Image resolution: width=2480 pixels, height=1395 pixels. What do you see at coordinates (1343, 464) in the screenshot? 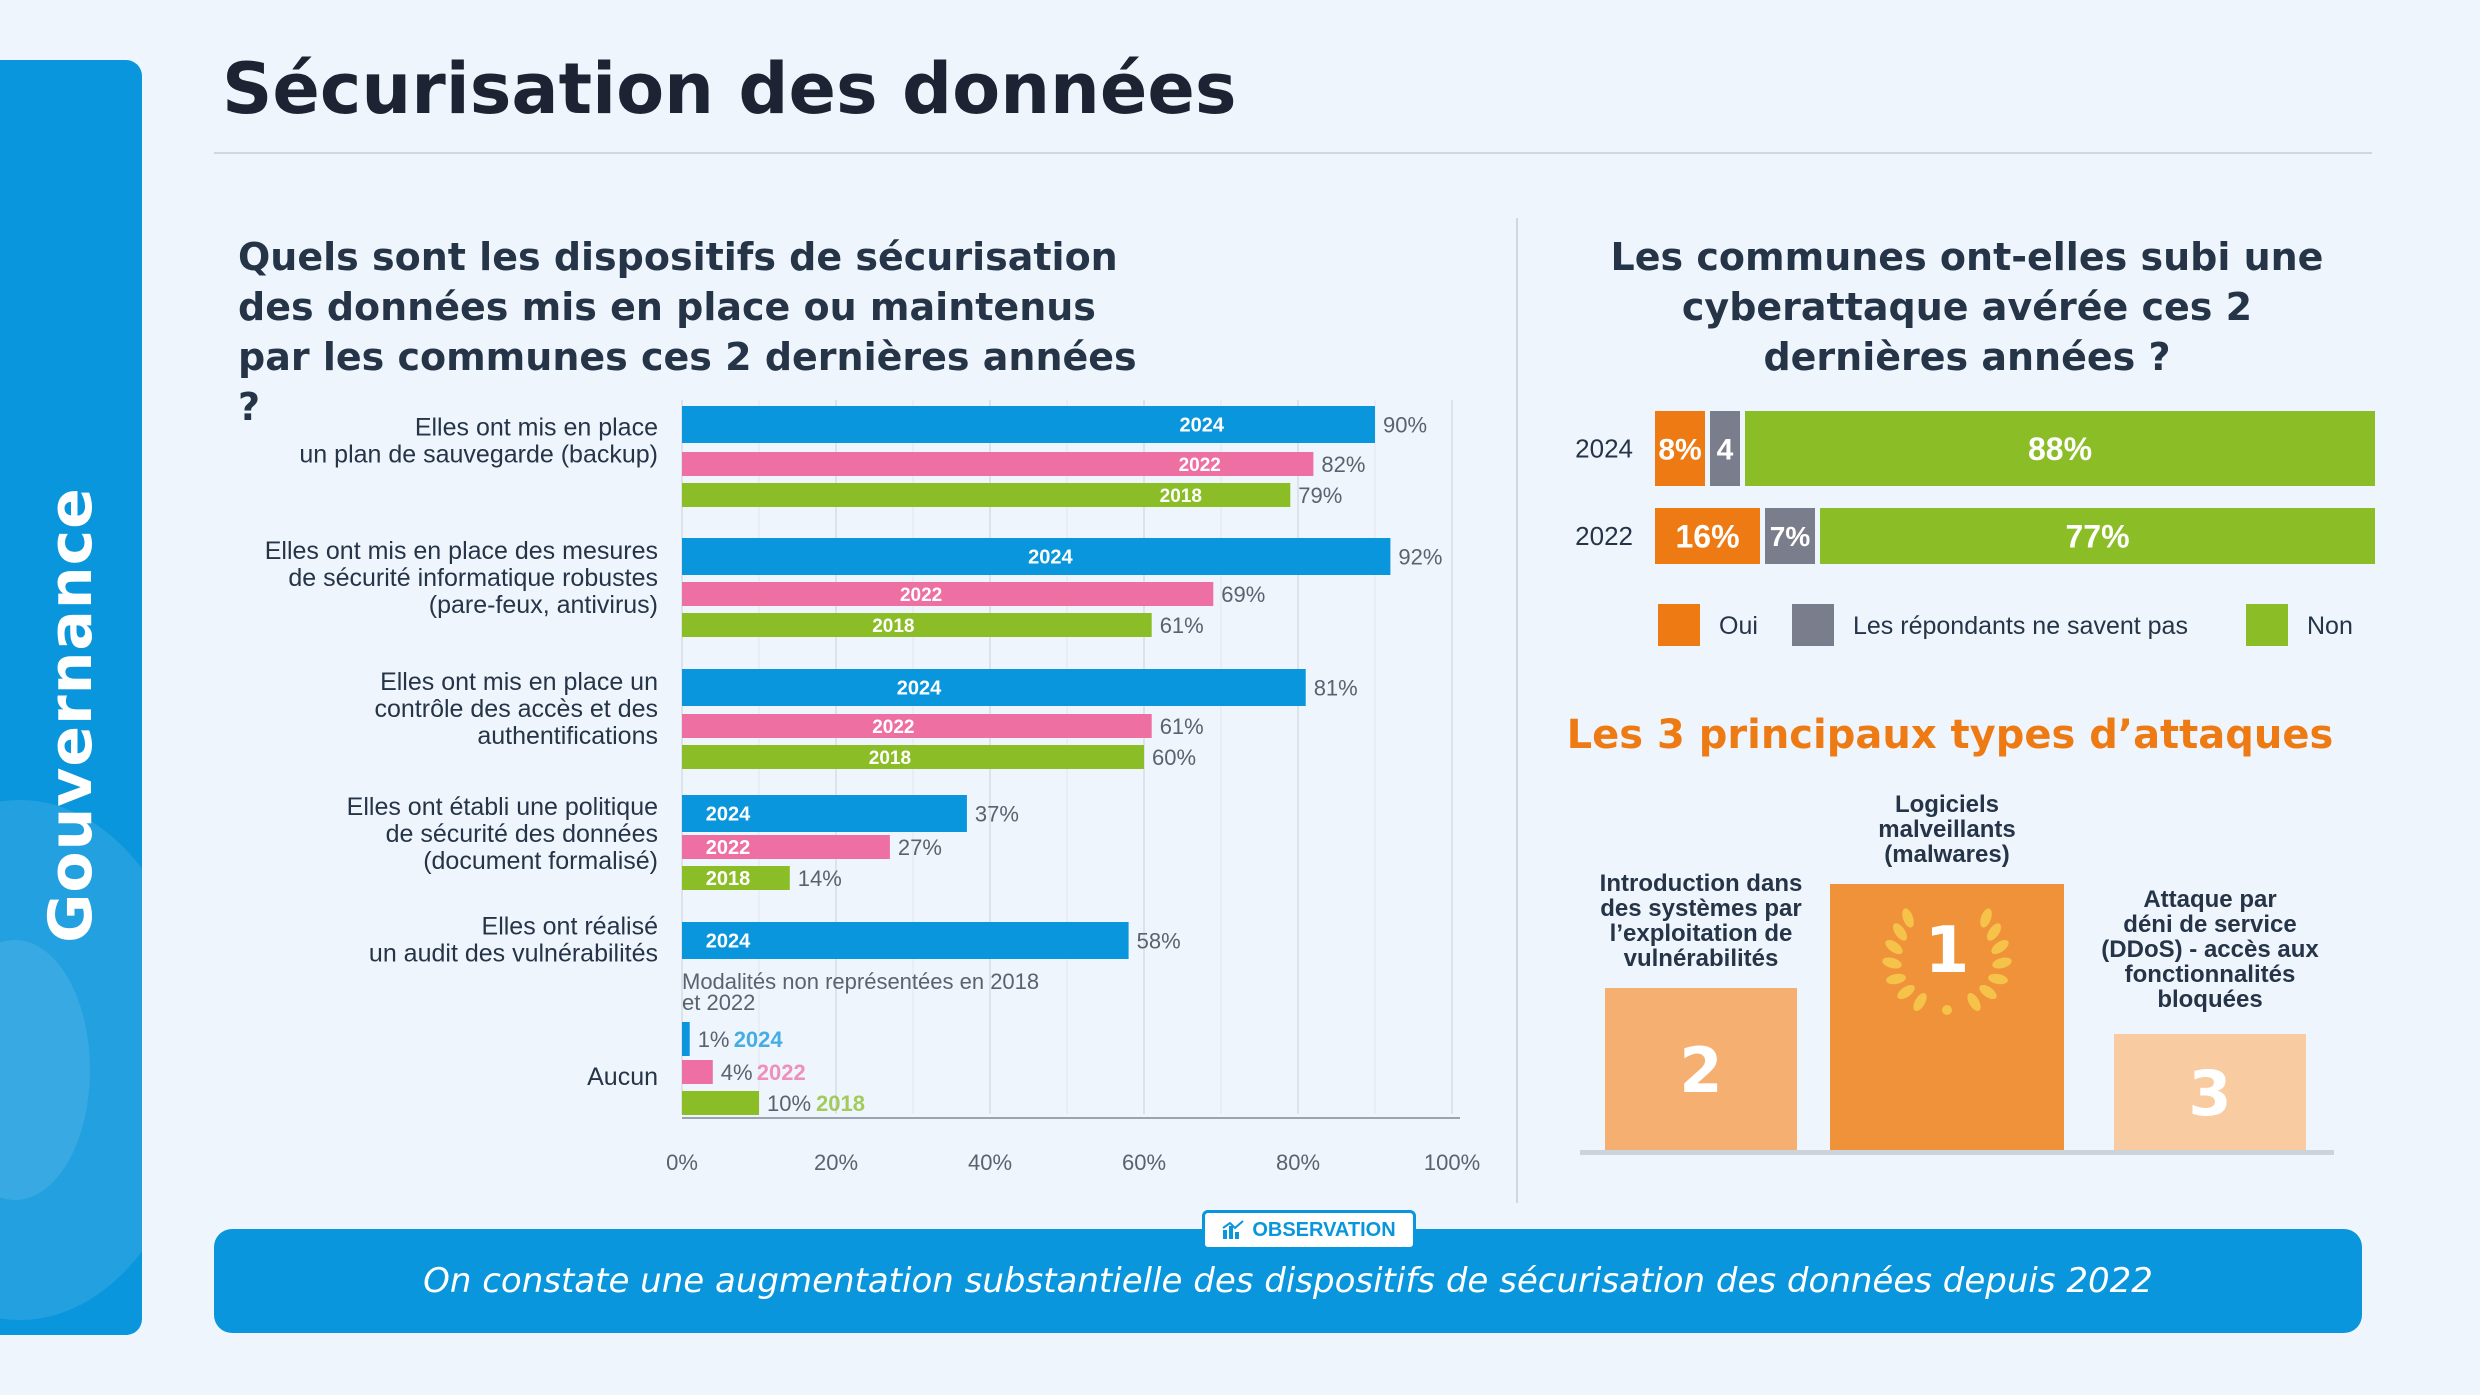
I see `value-label: 82%` at bounding box center [1343, 464].